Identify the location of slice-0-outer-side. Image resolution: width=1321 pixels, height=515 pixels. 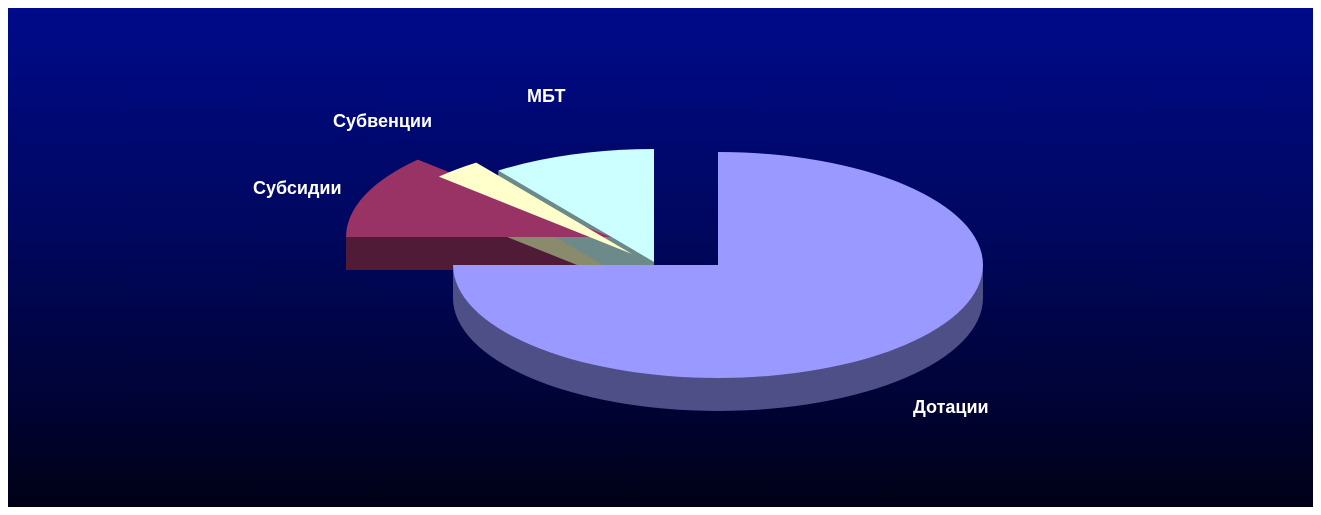
(718, 338).